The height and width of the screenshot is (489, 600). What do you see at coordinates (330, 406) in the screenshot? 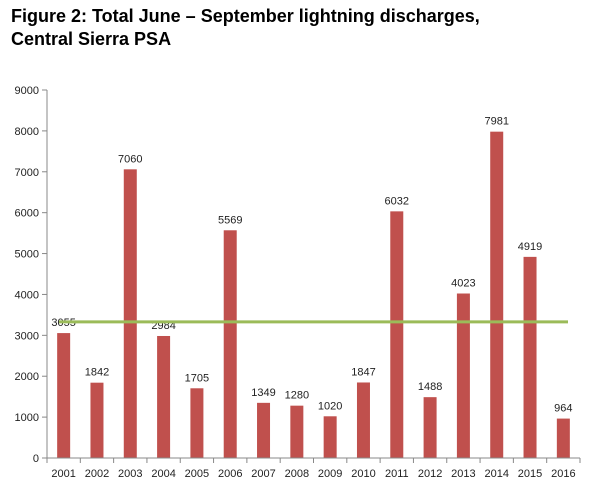
I see `bar-data-label-2009: 1020` at bounding box center [330, 406].